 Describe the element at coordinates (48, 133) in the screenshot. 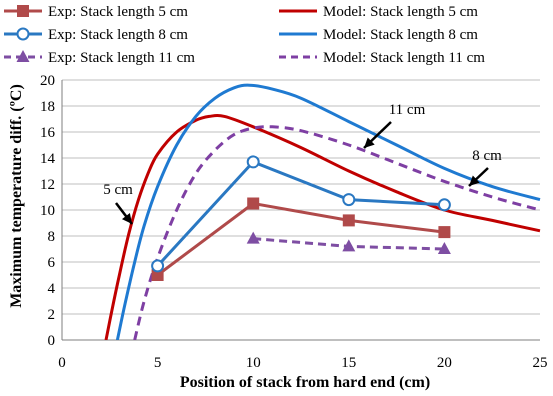

I see `y-tick-label: 16` at that location.